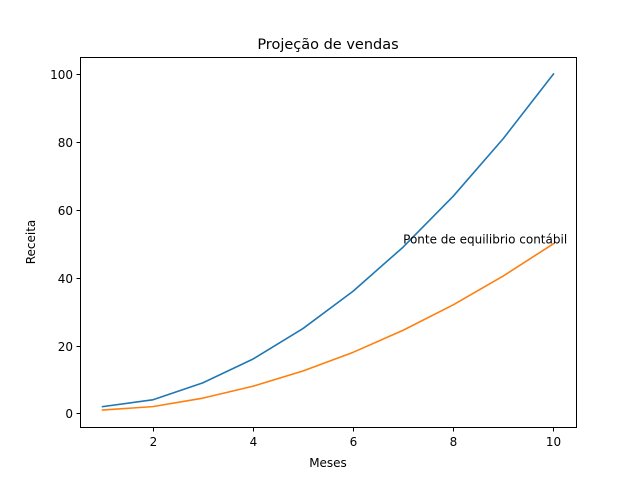 The image size is (640, 480). What do you see at coordinates (65, 211) in the screenshot?
I see `y-tick-label: 60` at bounding box center [65, 211].